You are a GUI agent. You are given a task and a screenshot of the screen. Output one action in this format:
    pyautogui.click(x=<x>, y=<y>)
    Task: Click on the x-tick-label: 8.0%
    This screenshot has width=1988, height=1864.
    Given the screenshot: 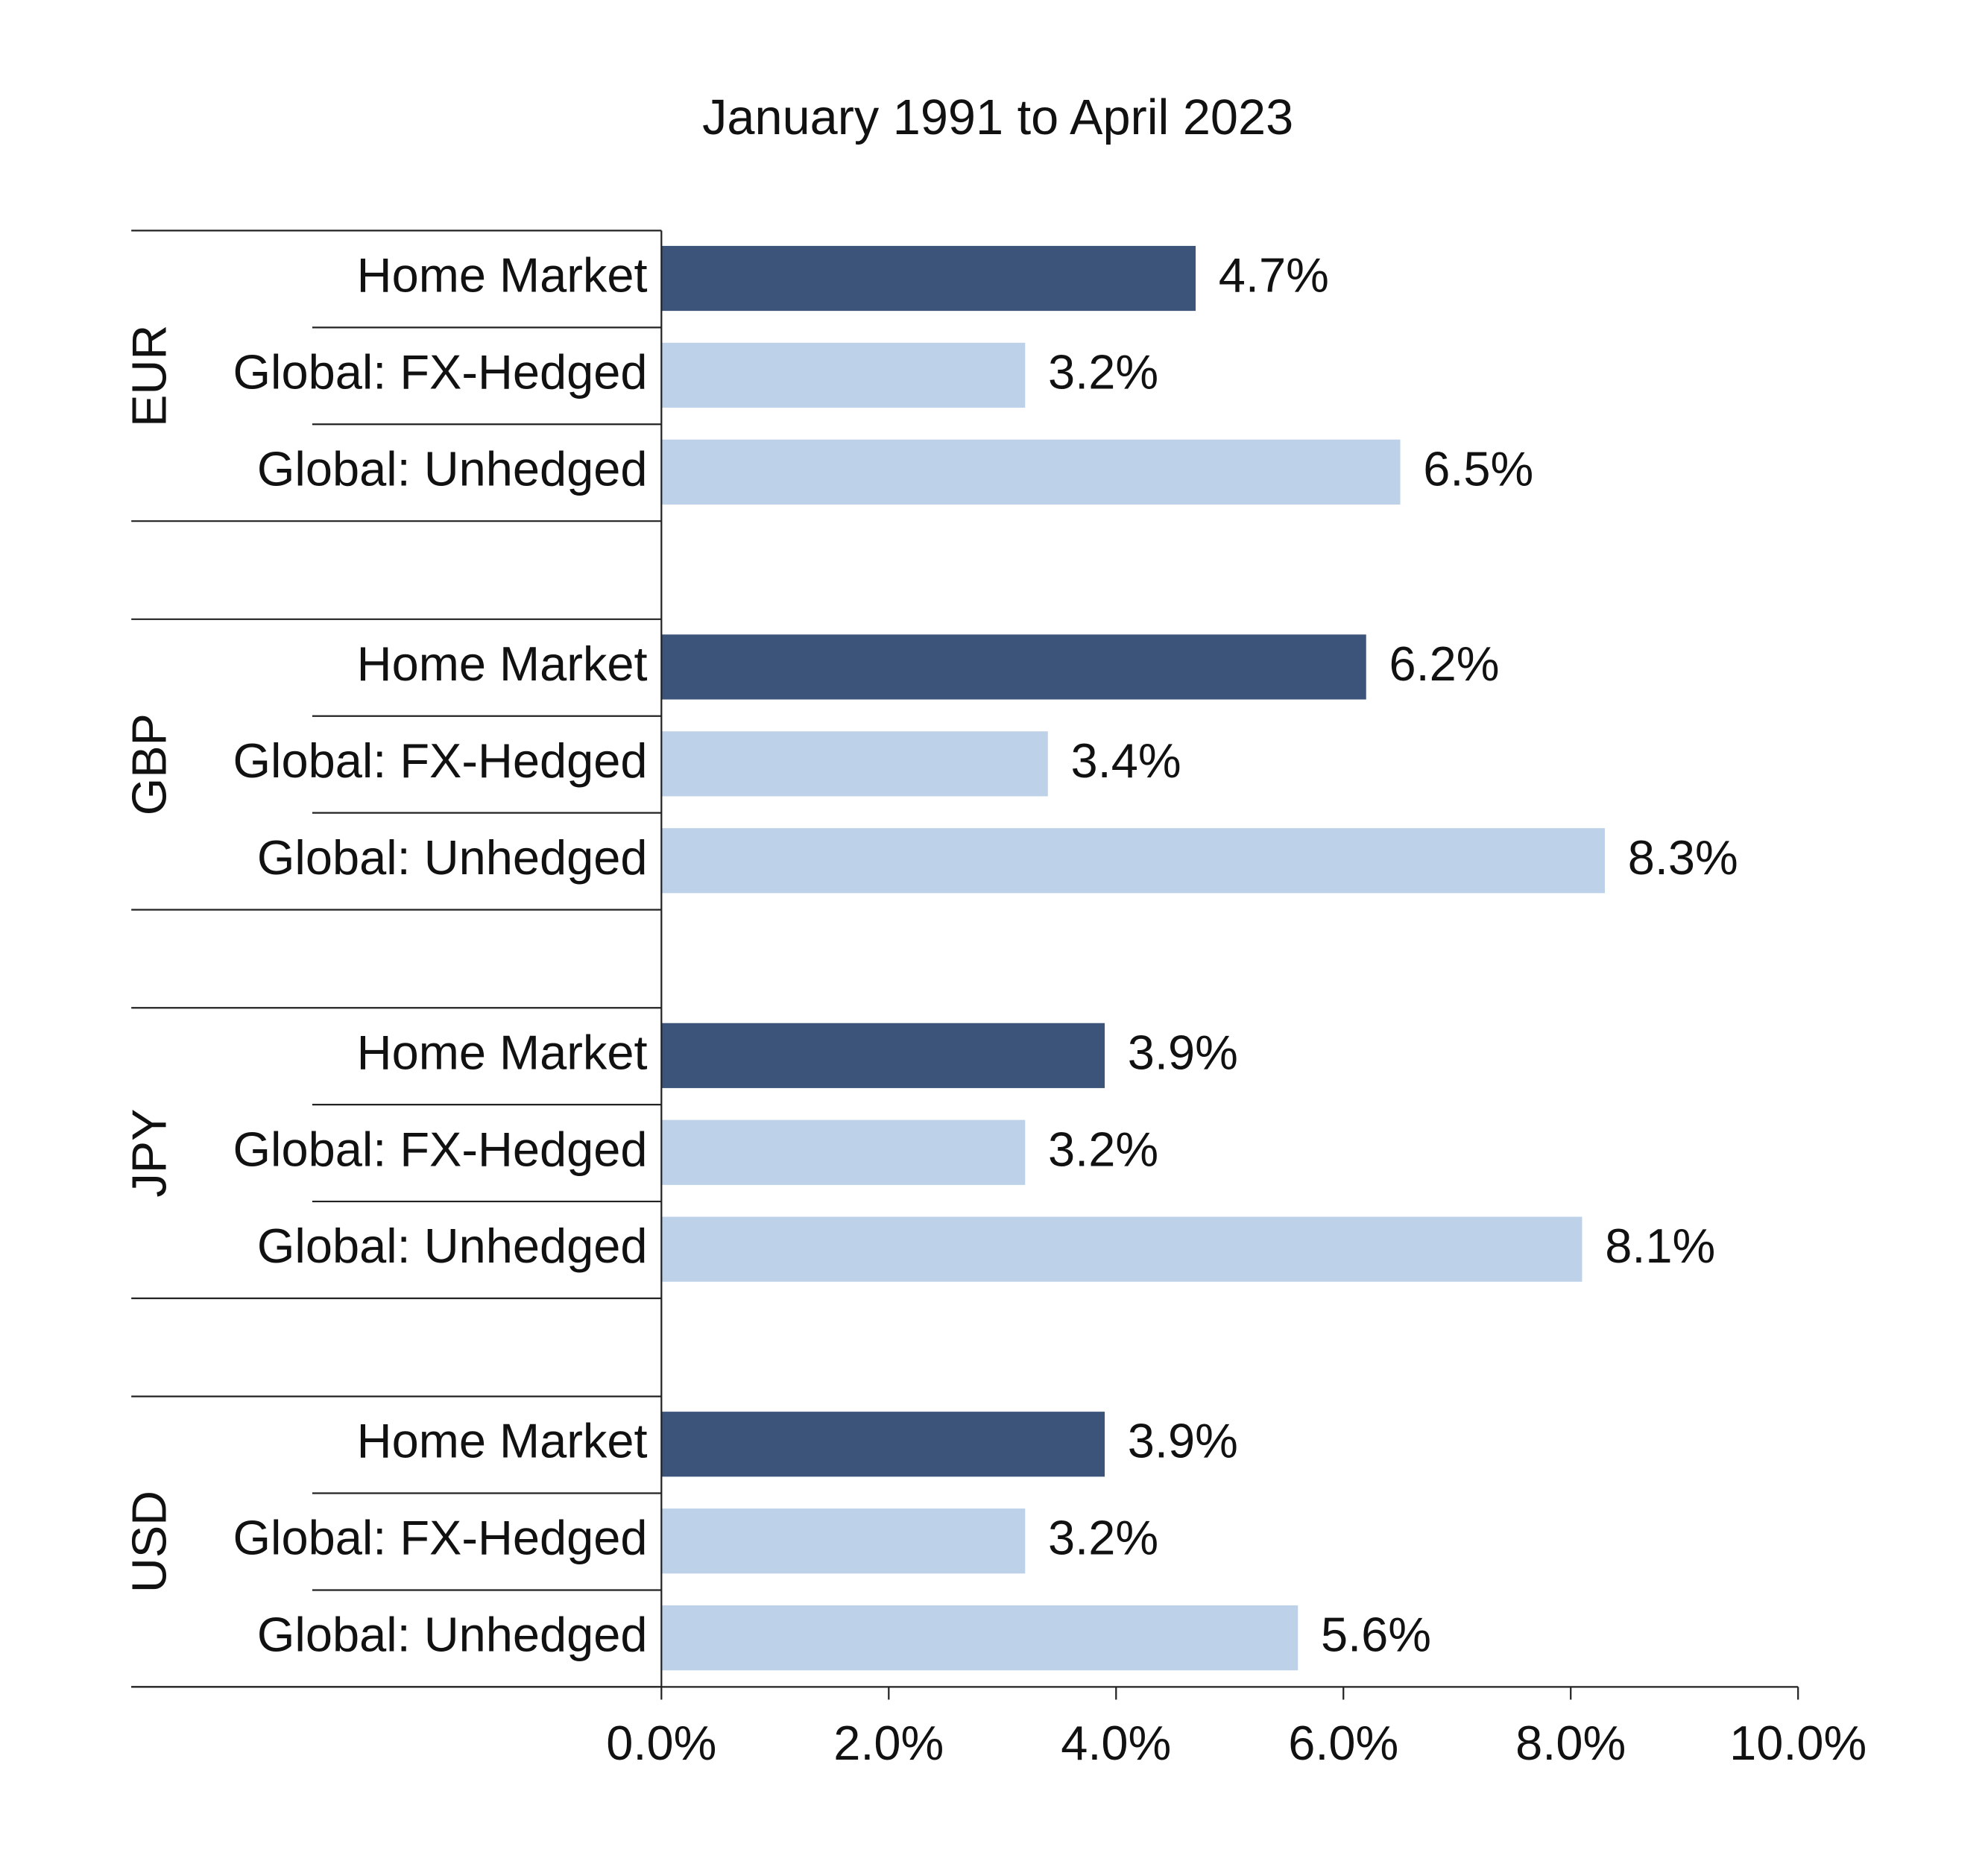 What is the action you would take?
    pyautogui.click(x=1571, y=1743)
    